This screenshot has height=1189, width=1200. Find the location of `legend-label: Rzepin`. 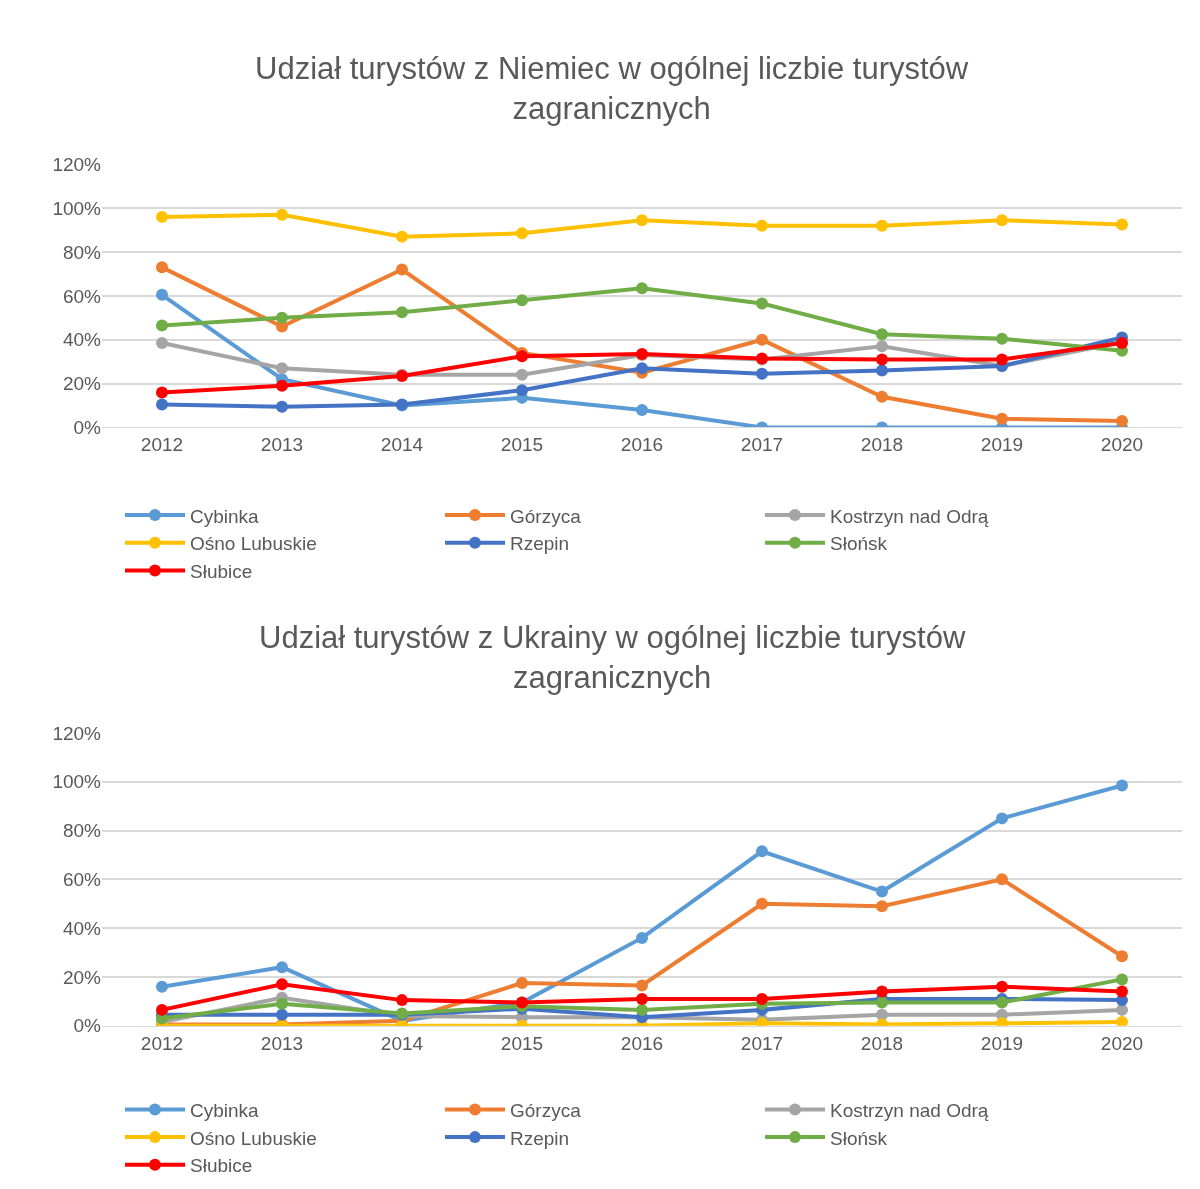

legend-label: Rzepin is located at coordinates (540, 544).